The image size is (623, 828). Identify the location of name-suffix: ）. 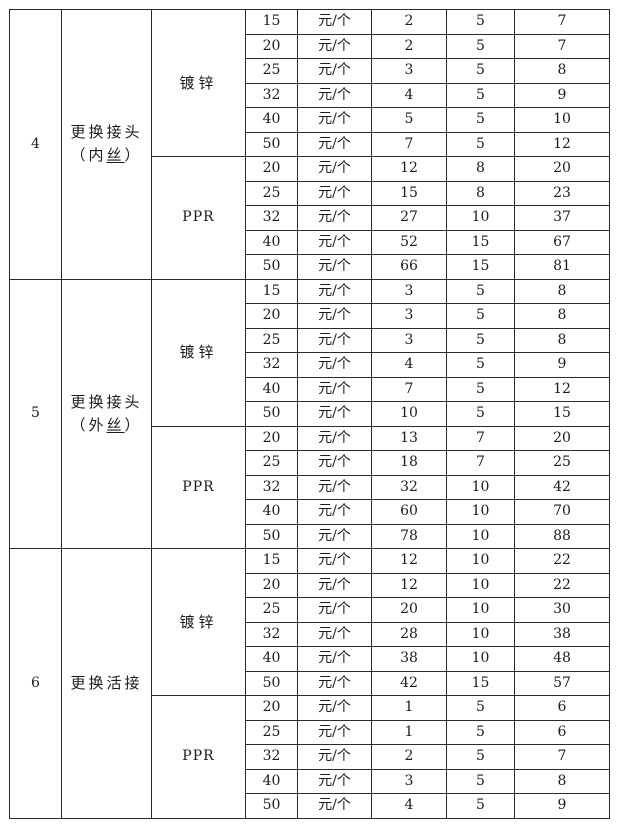
(133, 424).